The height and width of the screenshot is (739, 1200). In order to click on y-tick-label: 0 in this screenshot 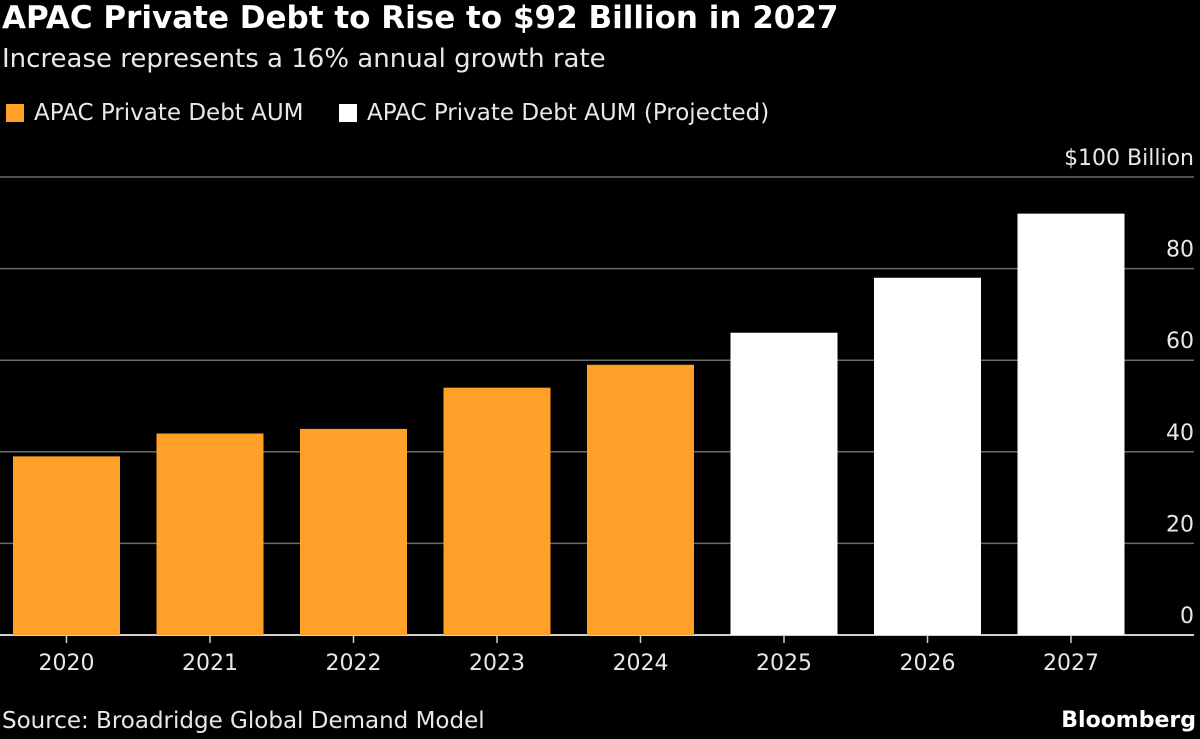, I will do `click(1187, 616)`.